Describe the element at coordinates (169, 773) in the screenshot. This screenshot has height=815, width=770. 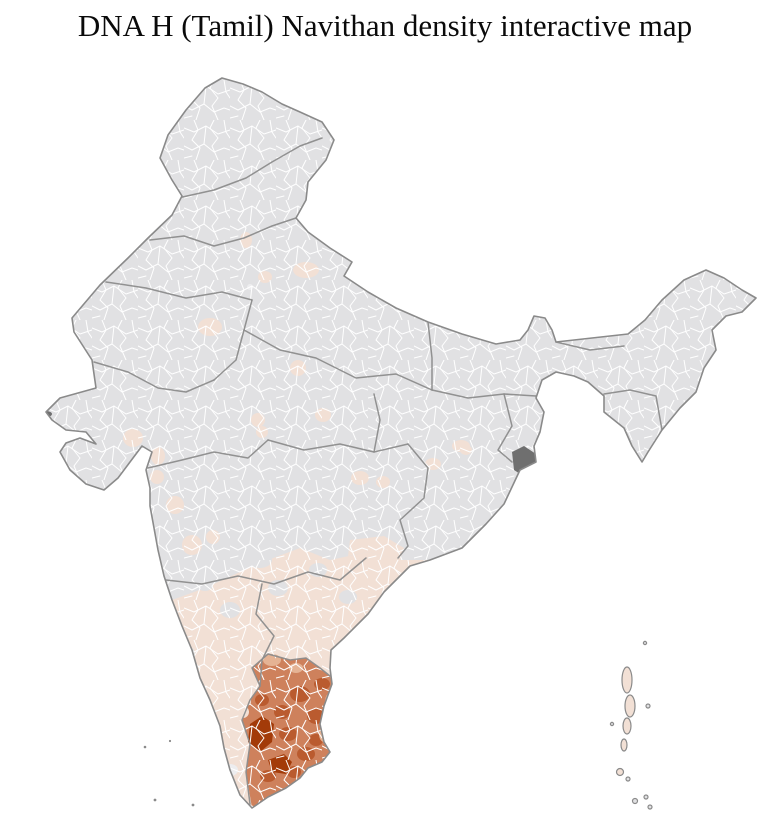
I see `lakshadweep-islands` at that location.